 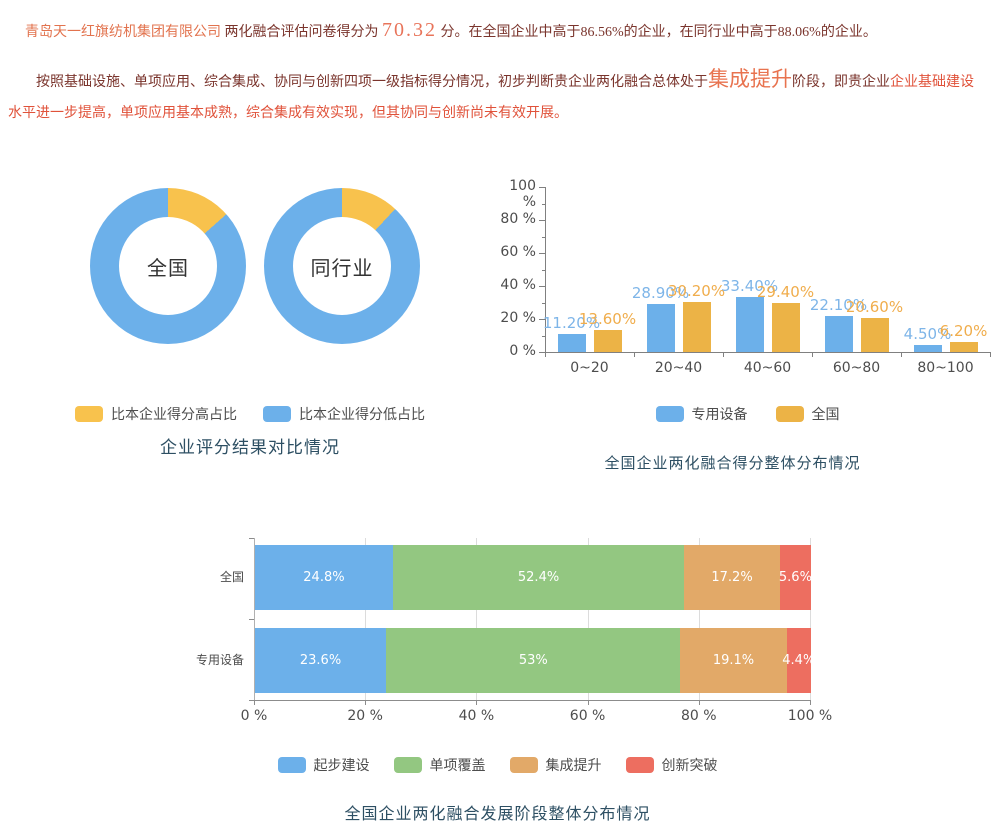 I want to click on bar-专用设备-20~40, so click(x=660, y=328).